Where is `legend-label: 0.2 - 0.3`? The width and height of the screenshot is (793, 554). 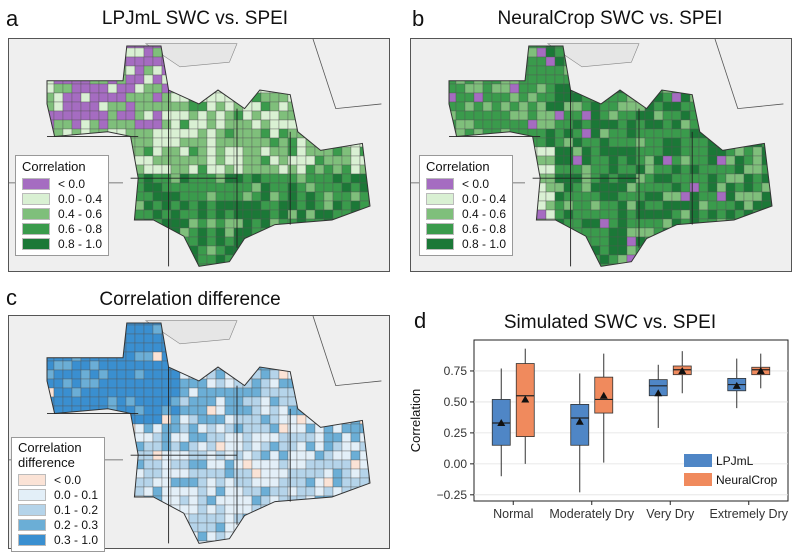 legend-label: 0.2 - 0.3 is located at coordinates (76, 524).